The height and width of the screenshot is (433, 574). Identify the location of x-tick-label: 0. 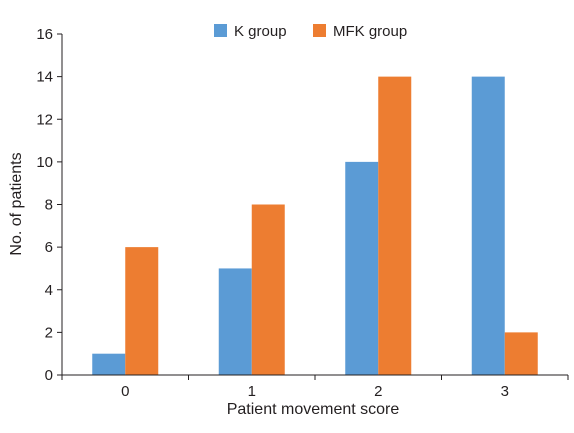
(125, 391).